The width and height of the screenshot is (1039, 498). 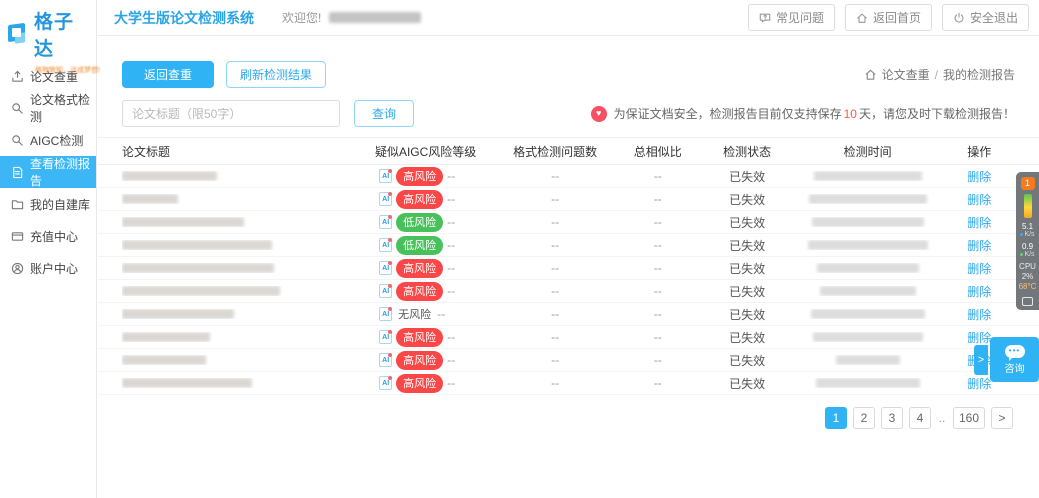 What do you see at coordinates (48, 140) in the screenshot?
I see `sidebar-item-aigc-check: AIGC检测` at bounding box center [48, 140].